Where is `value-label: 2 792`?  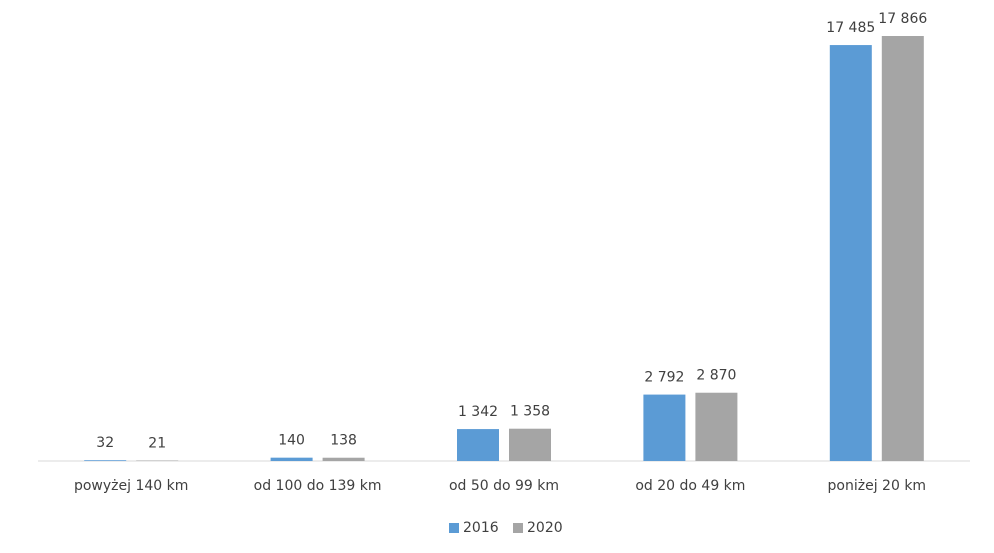
value-label: 2 792 is located at coordinates (664, 378).